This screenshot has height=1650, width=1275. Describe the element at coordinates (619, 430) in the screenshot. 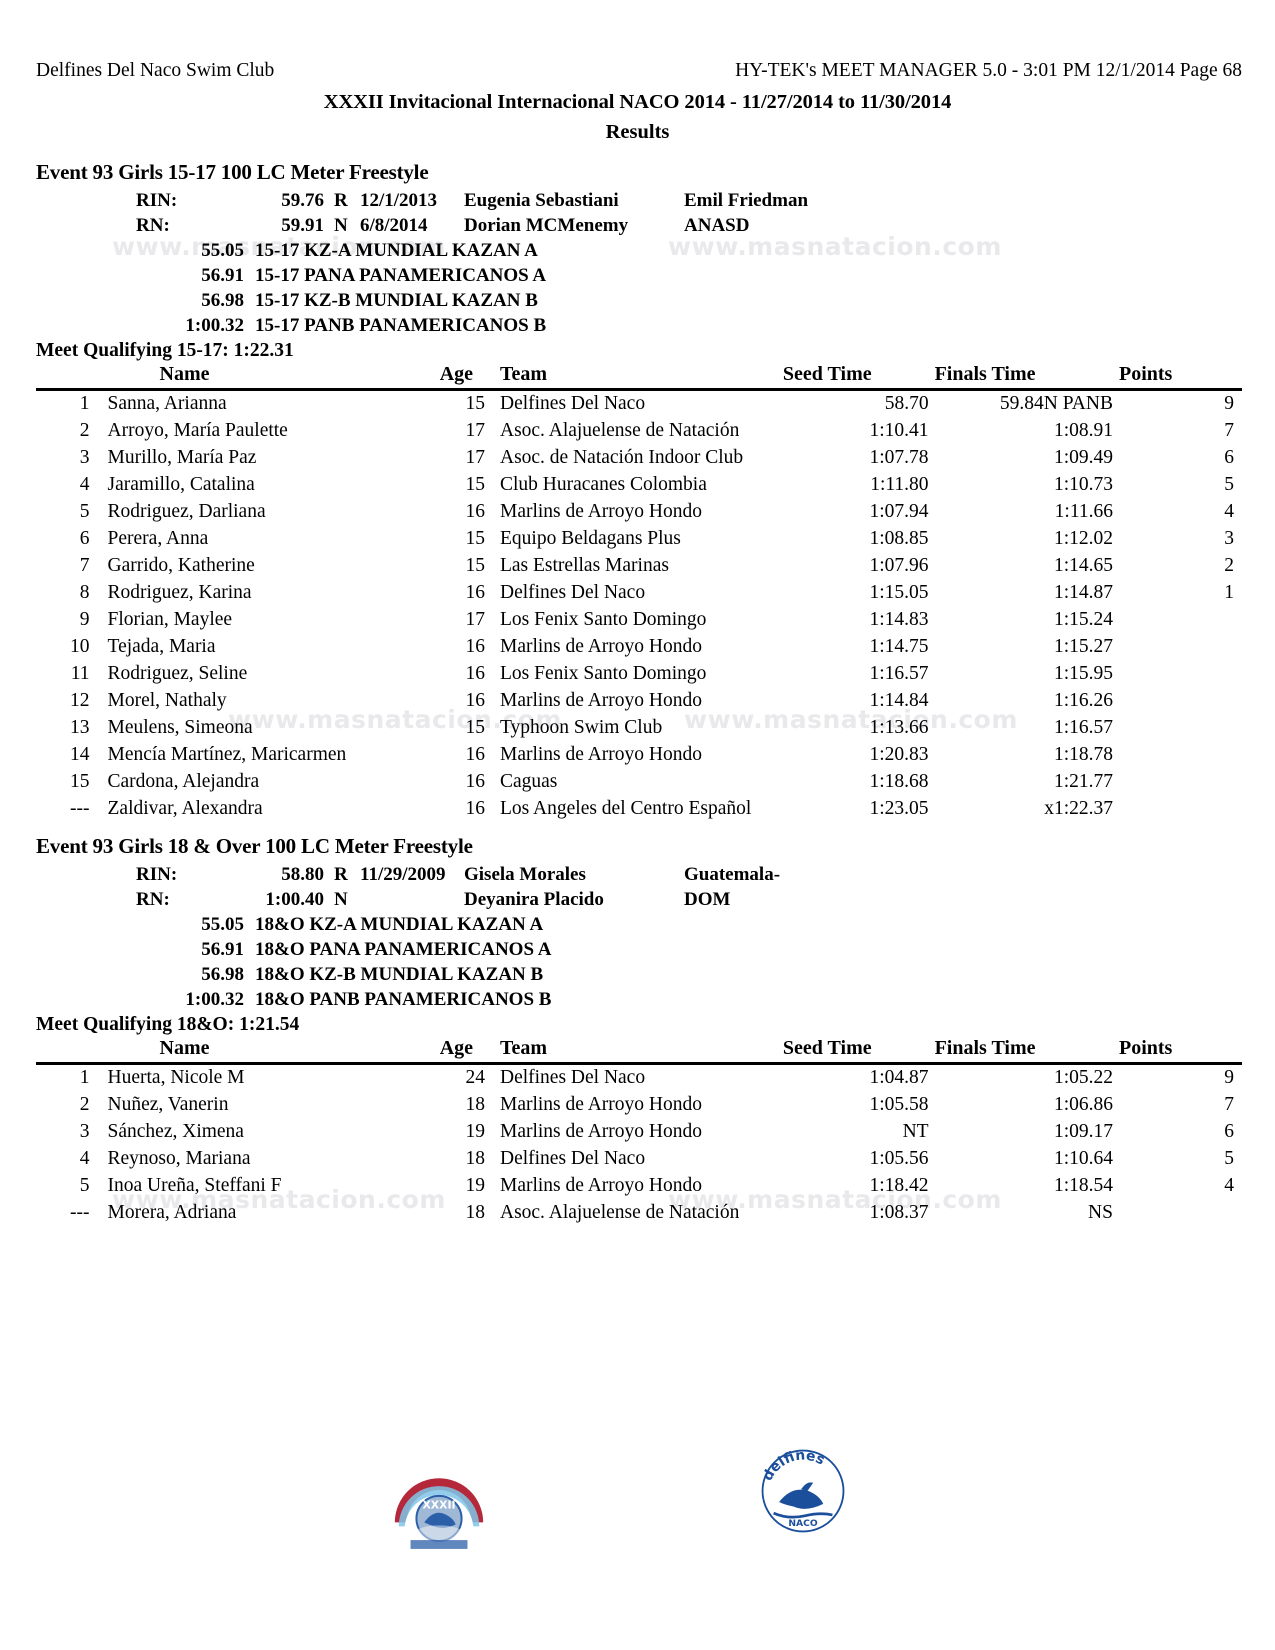

I see `cell-team: Asoc. Alajuelense de Natación` at that location.